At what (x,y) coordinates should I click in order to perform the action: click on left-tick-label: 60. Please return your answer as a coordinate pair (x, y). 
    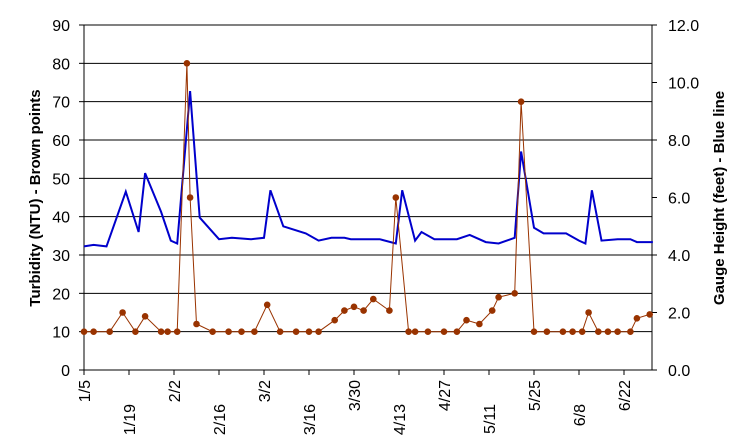
    Looking at the image, I should click on (61, 141).